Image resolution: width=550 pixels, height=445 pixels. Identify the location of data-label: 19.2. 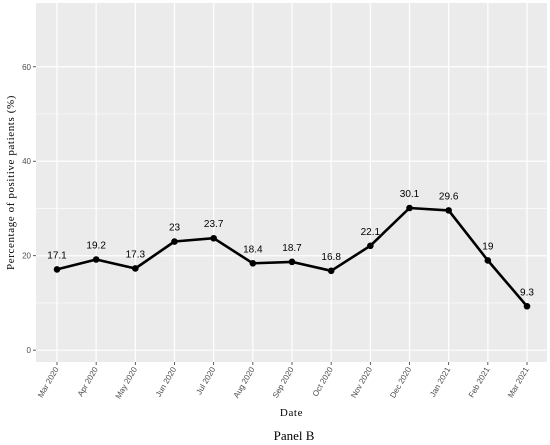
(96, 245).